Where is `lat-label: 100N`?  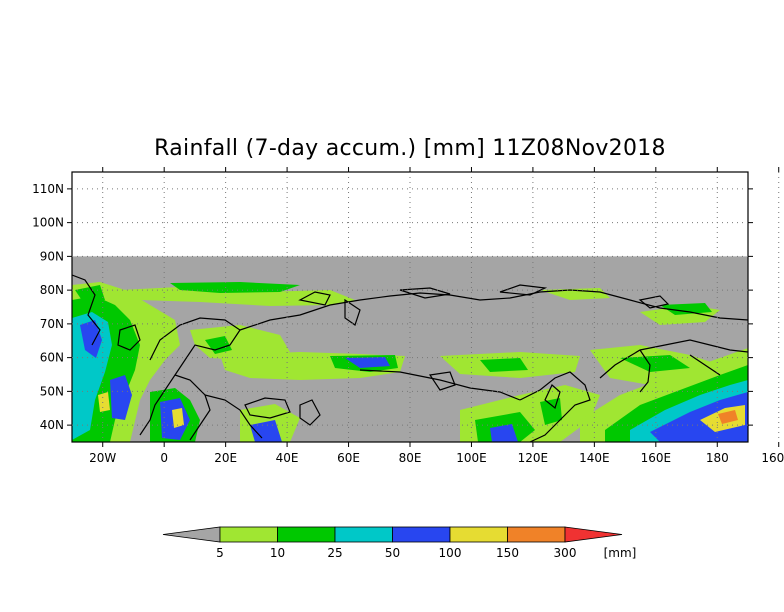 lat-label: 100N is located at coordinates (48, 223).